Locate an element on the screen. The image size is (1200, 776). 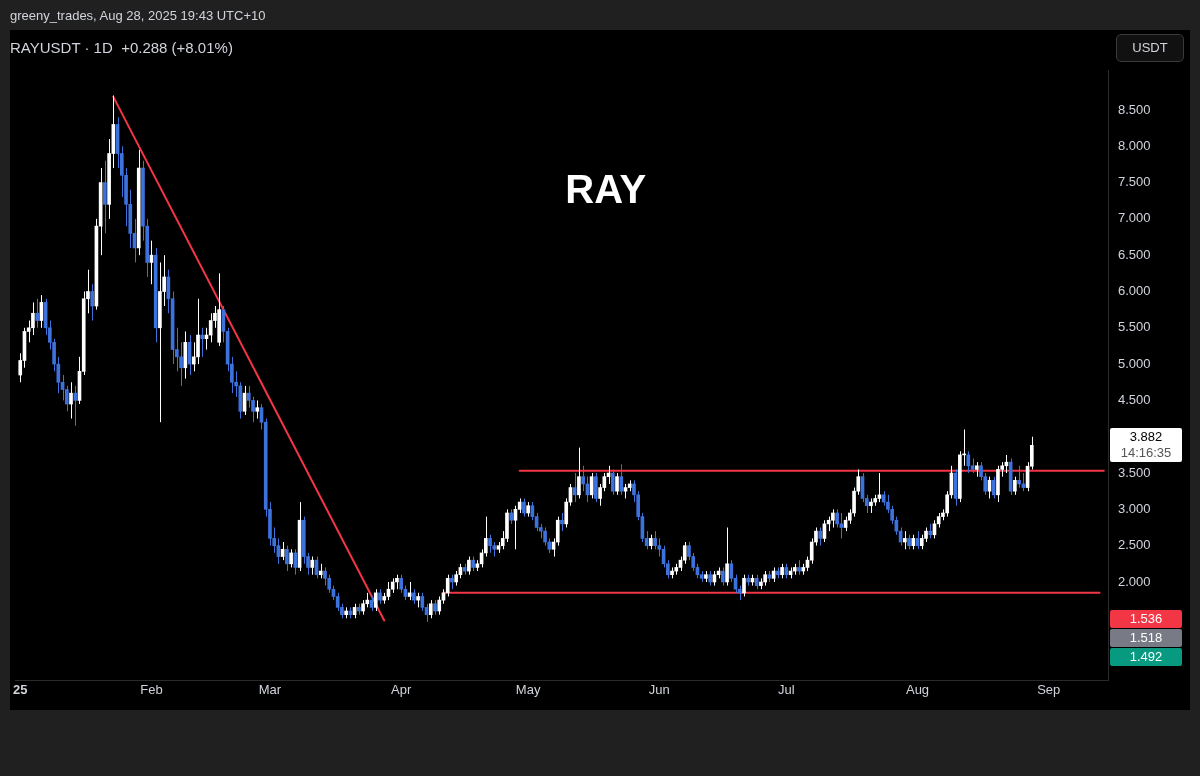
x-tick-label: Jun is located at coordinates (659, 690).